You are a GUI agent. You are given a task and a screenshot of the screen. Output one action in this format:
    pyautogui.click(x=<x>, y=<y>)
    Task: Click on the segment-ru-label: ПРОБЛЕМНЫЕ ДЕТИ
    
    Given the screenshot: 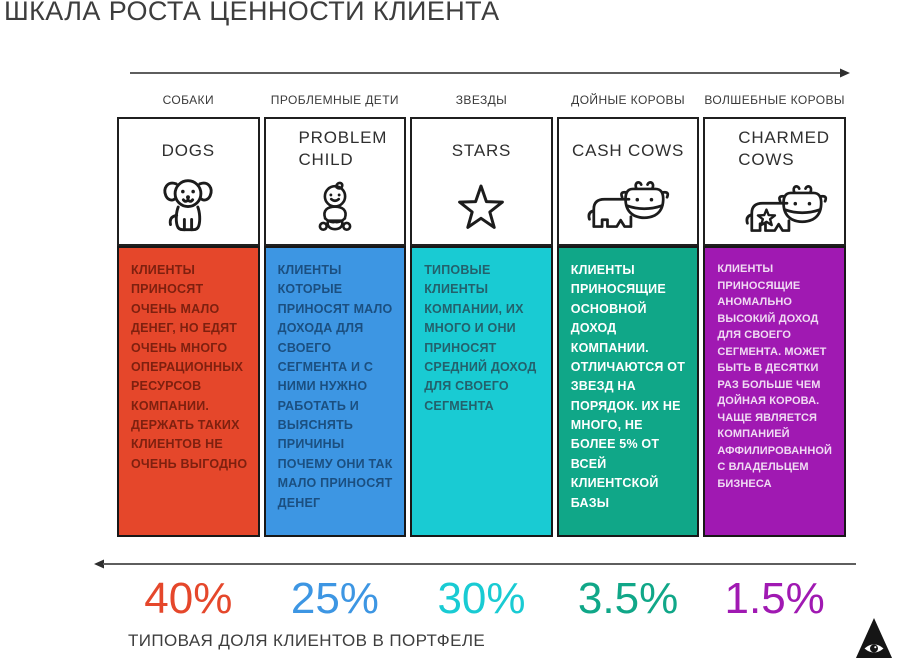 What is the action you would take?
    pyautogui.click(x=334, y=100)
    